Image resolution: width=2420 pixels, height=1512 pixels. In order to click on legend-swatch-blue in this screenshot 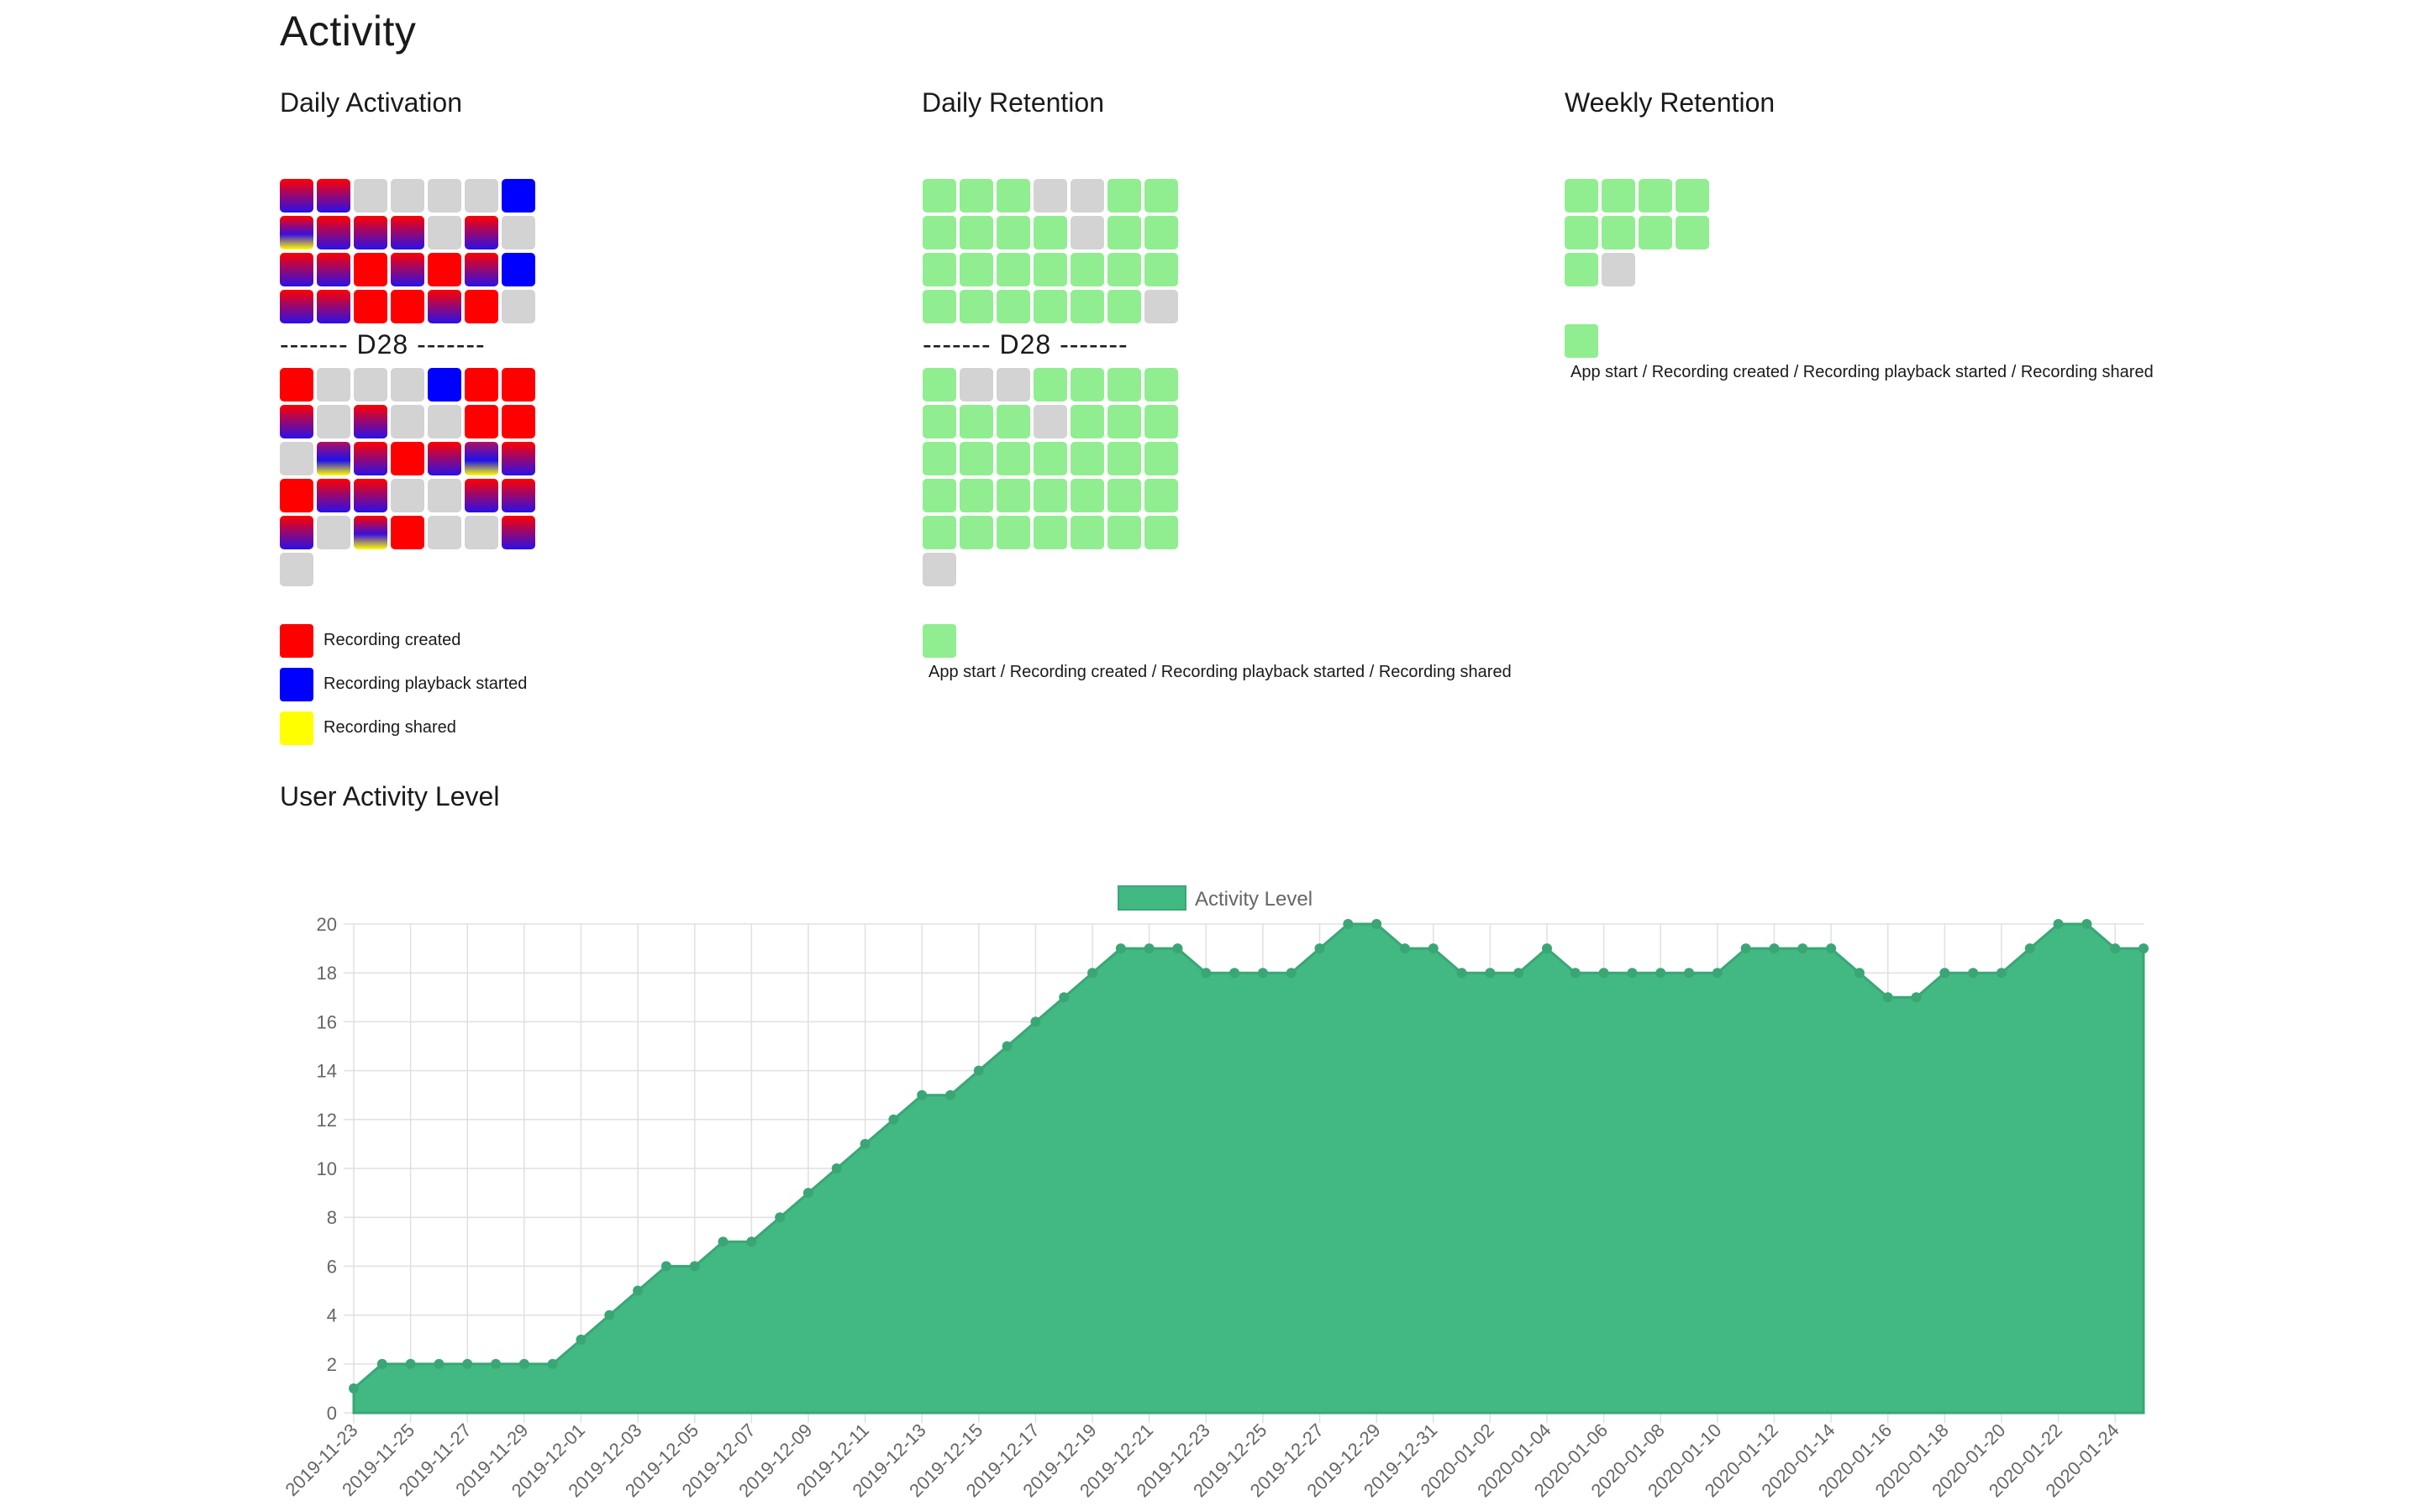, I will do `click(296, 684)`.